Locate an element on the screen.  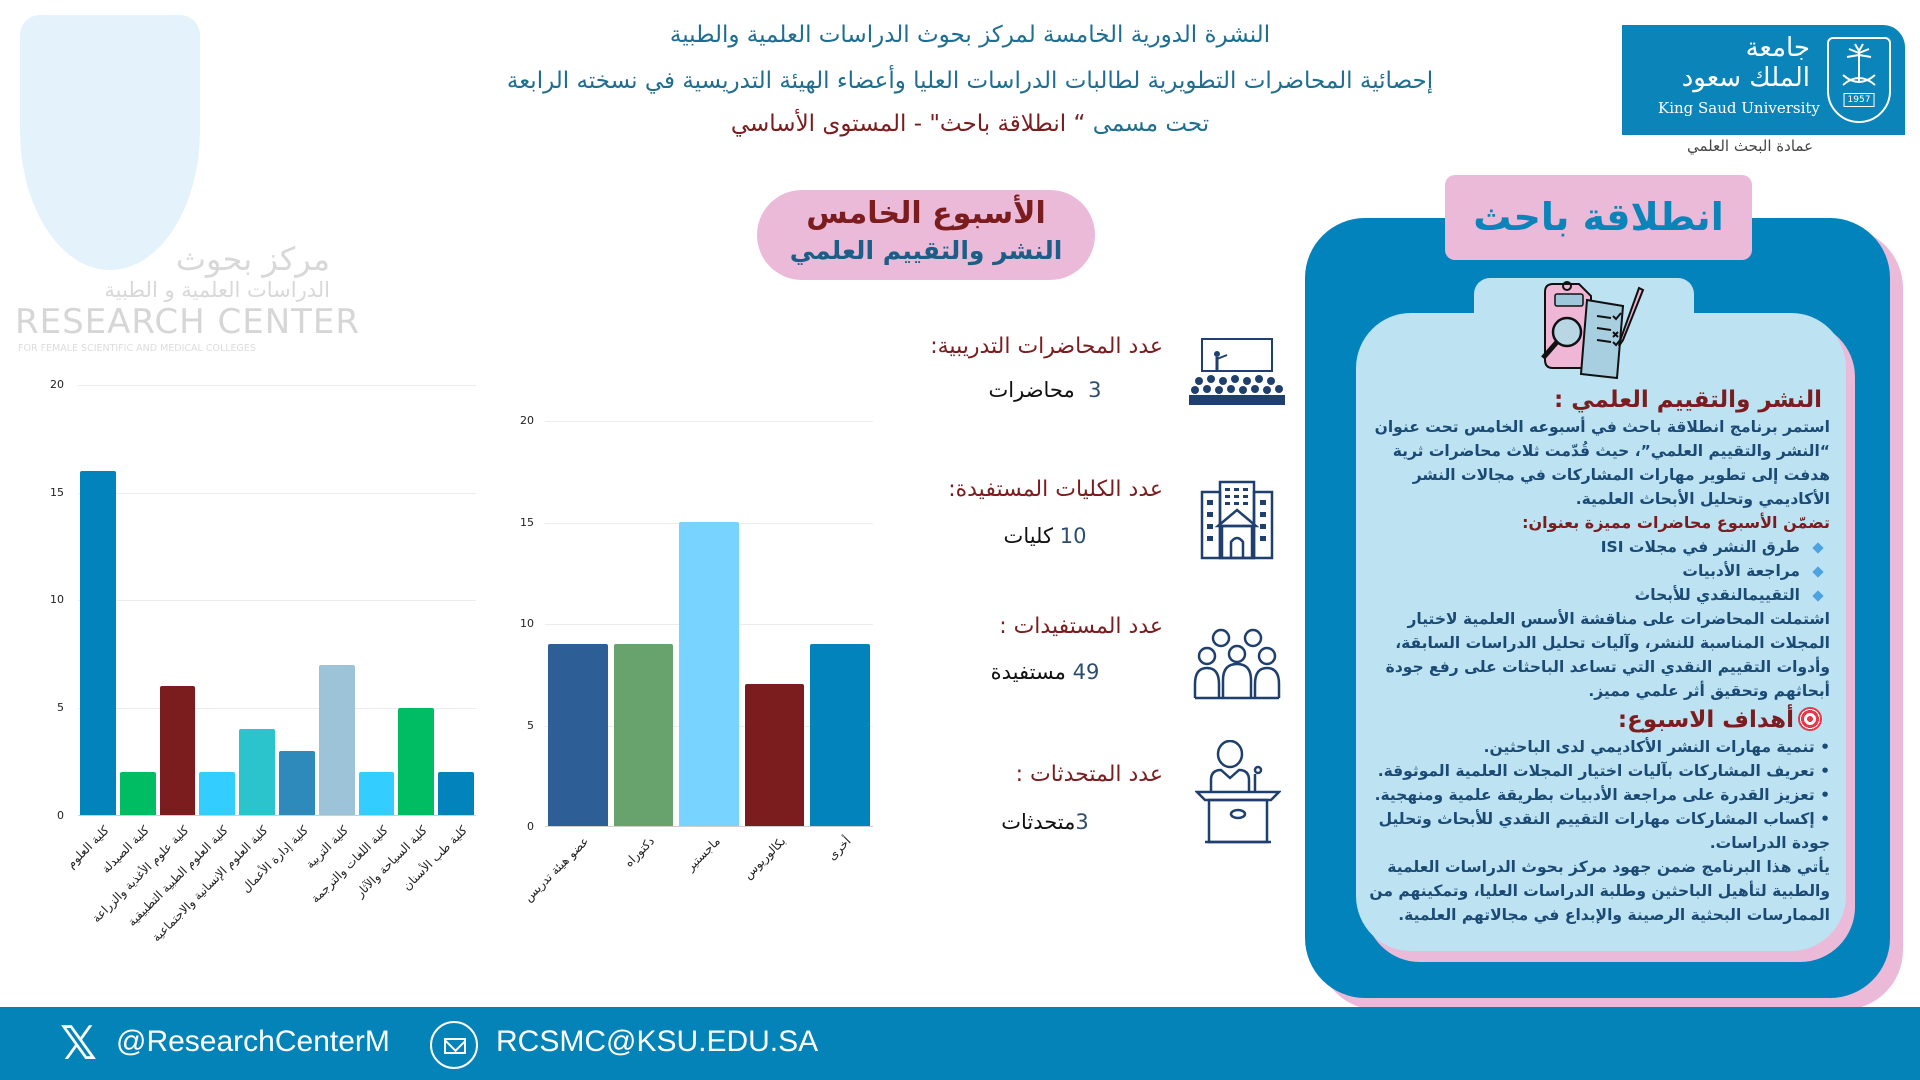
stat-value-speakers: 3متحدثات is located at coordinates (1045, 822).